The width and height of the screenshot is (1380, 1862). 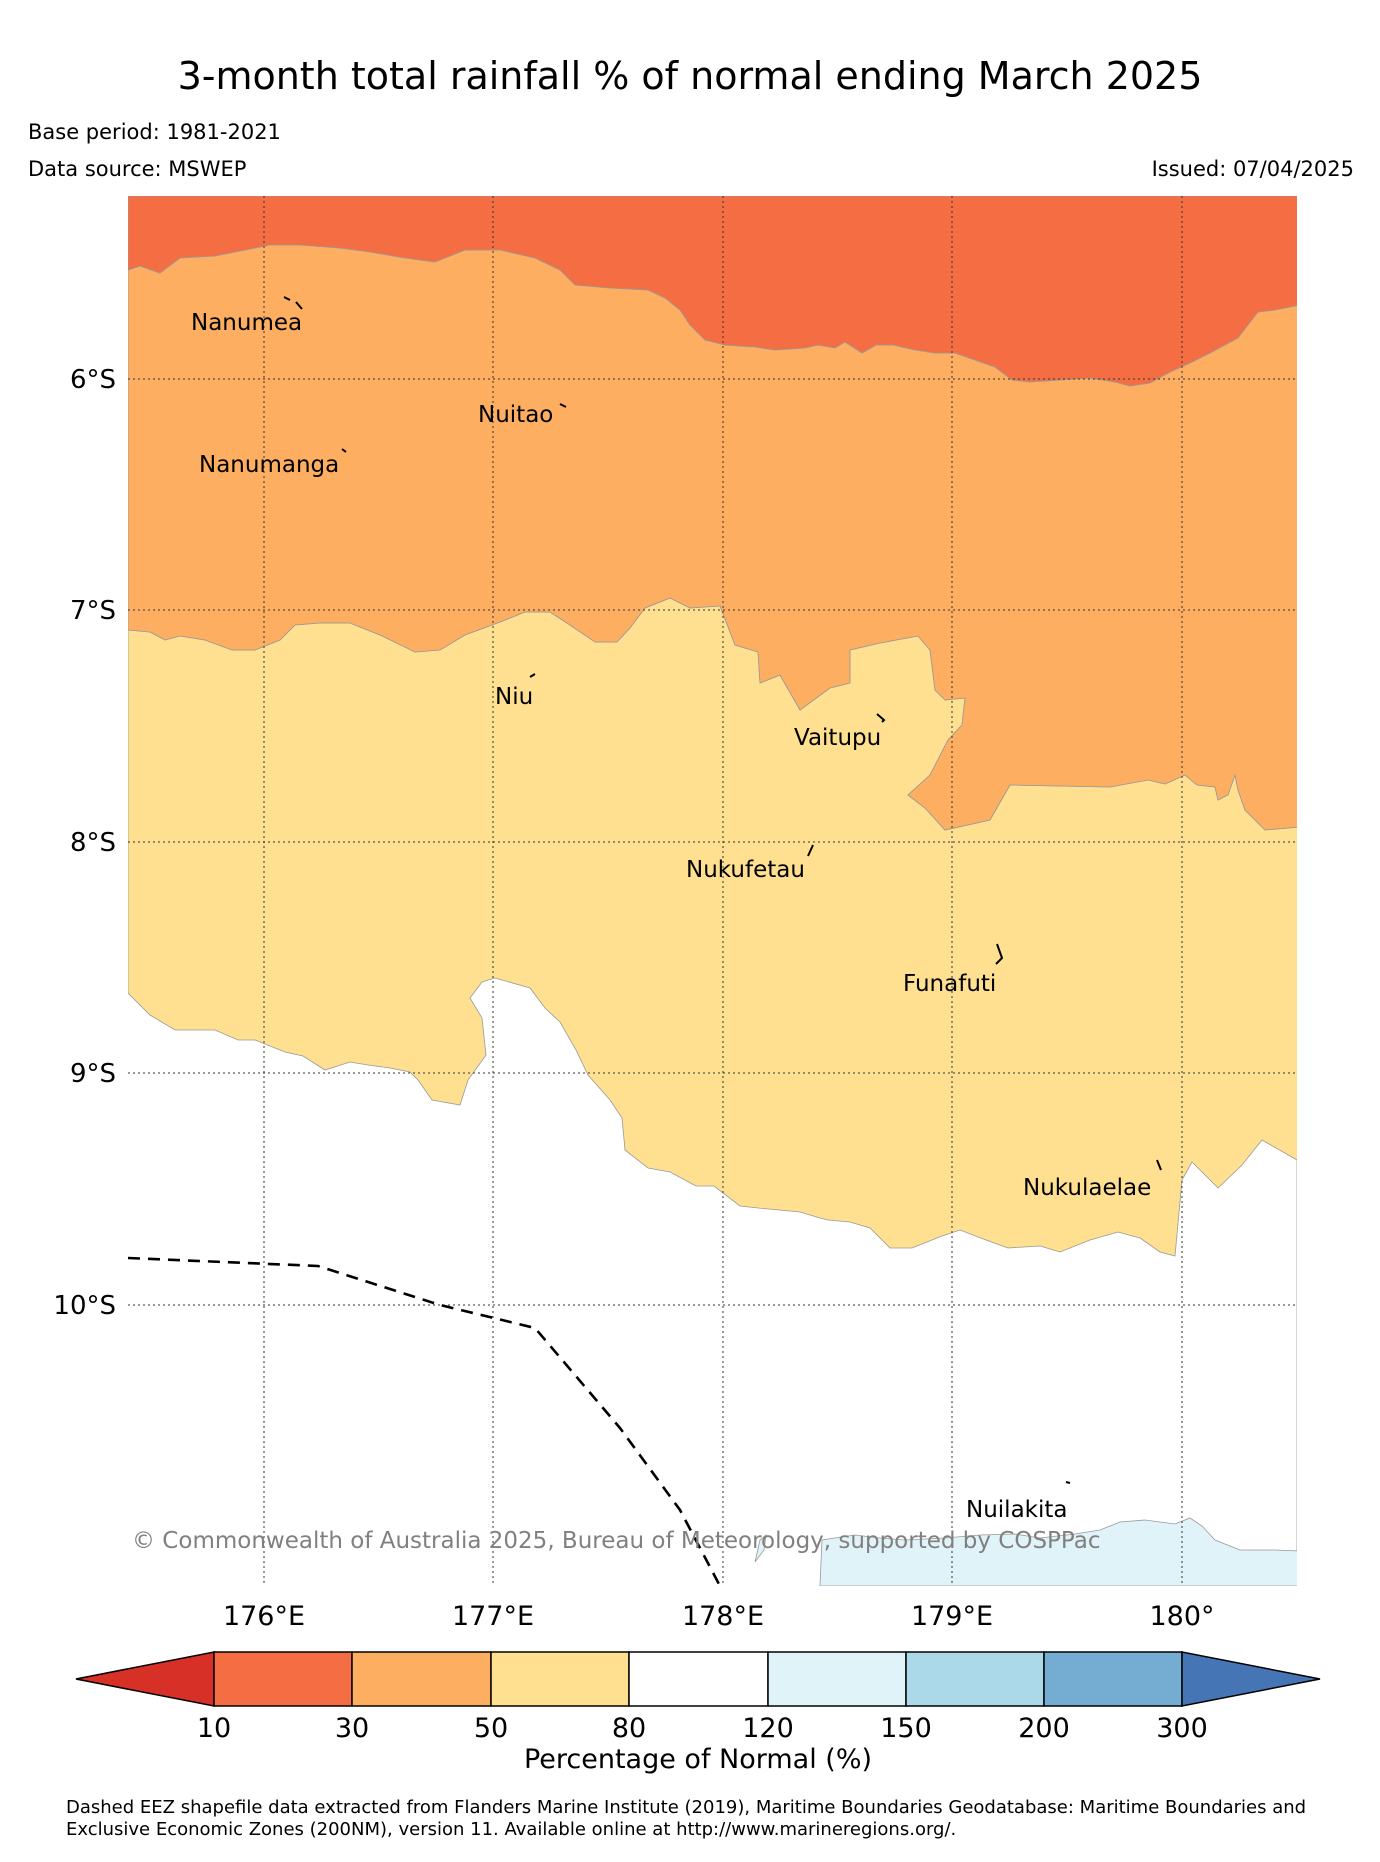 I want to click on colorbar-extend-high, so click(x=1251, y=1679).